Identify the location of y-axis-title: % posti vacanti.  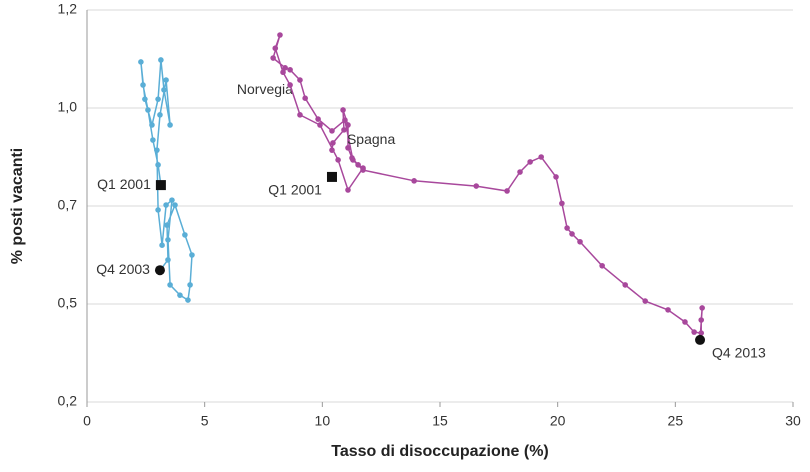
(17, 206).